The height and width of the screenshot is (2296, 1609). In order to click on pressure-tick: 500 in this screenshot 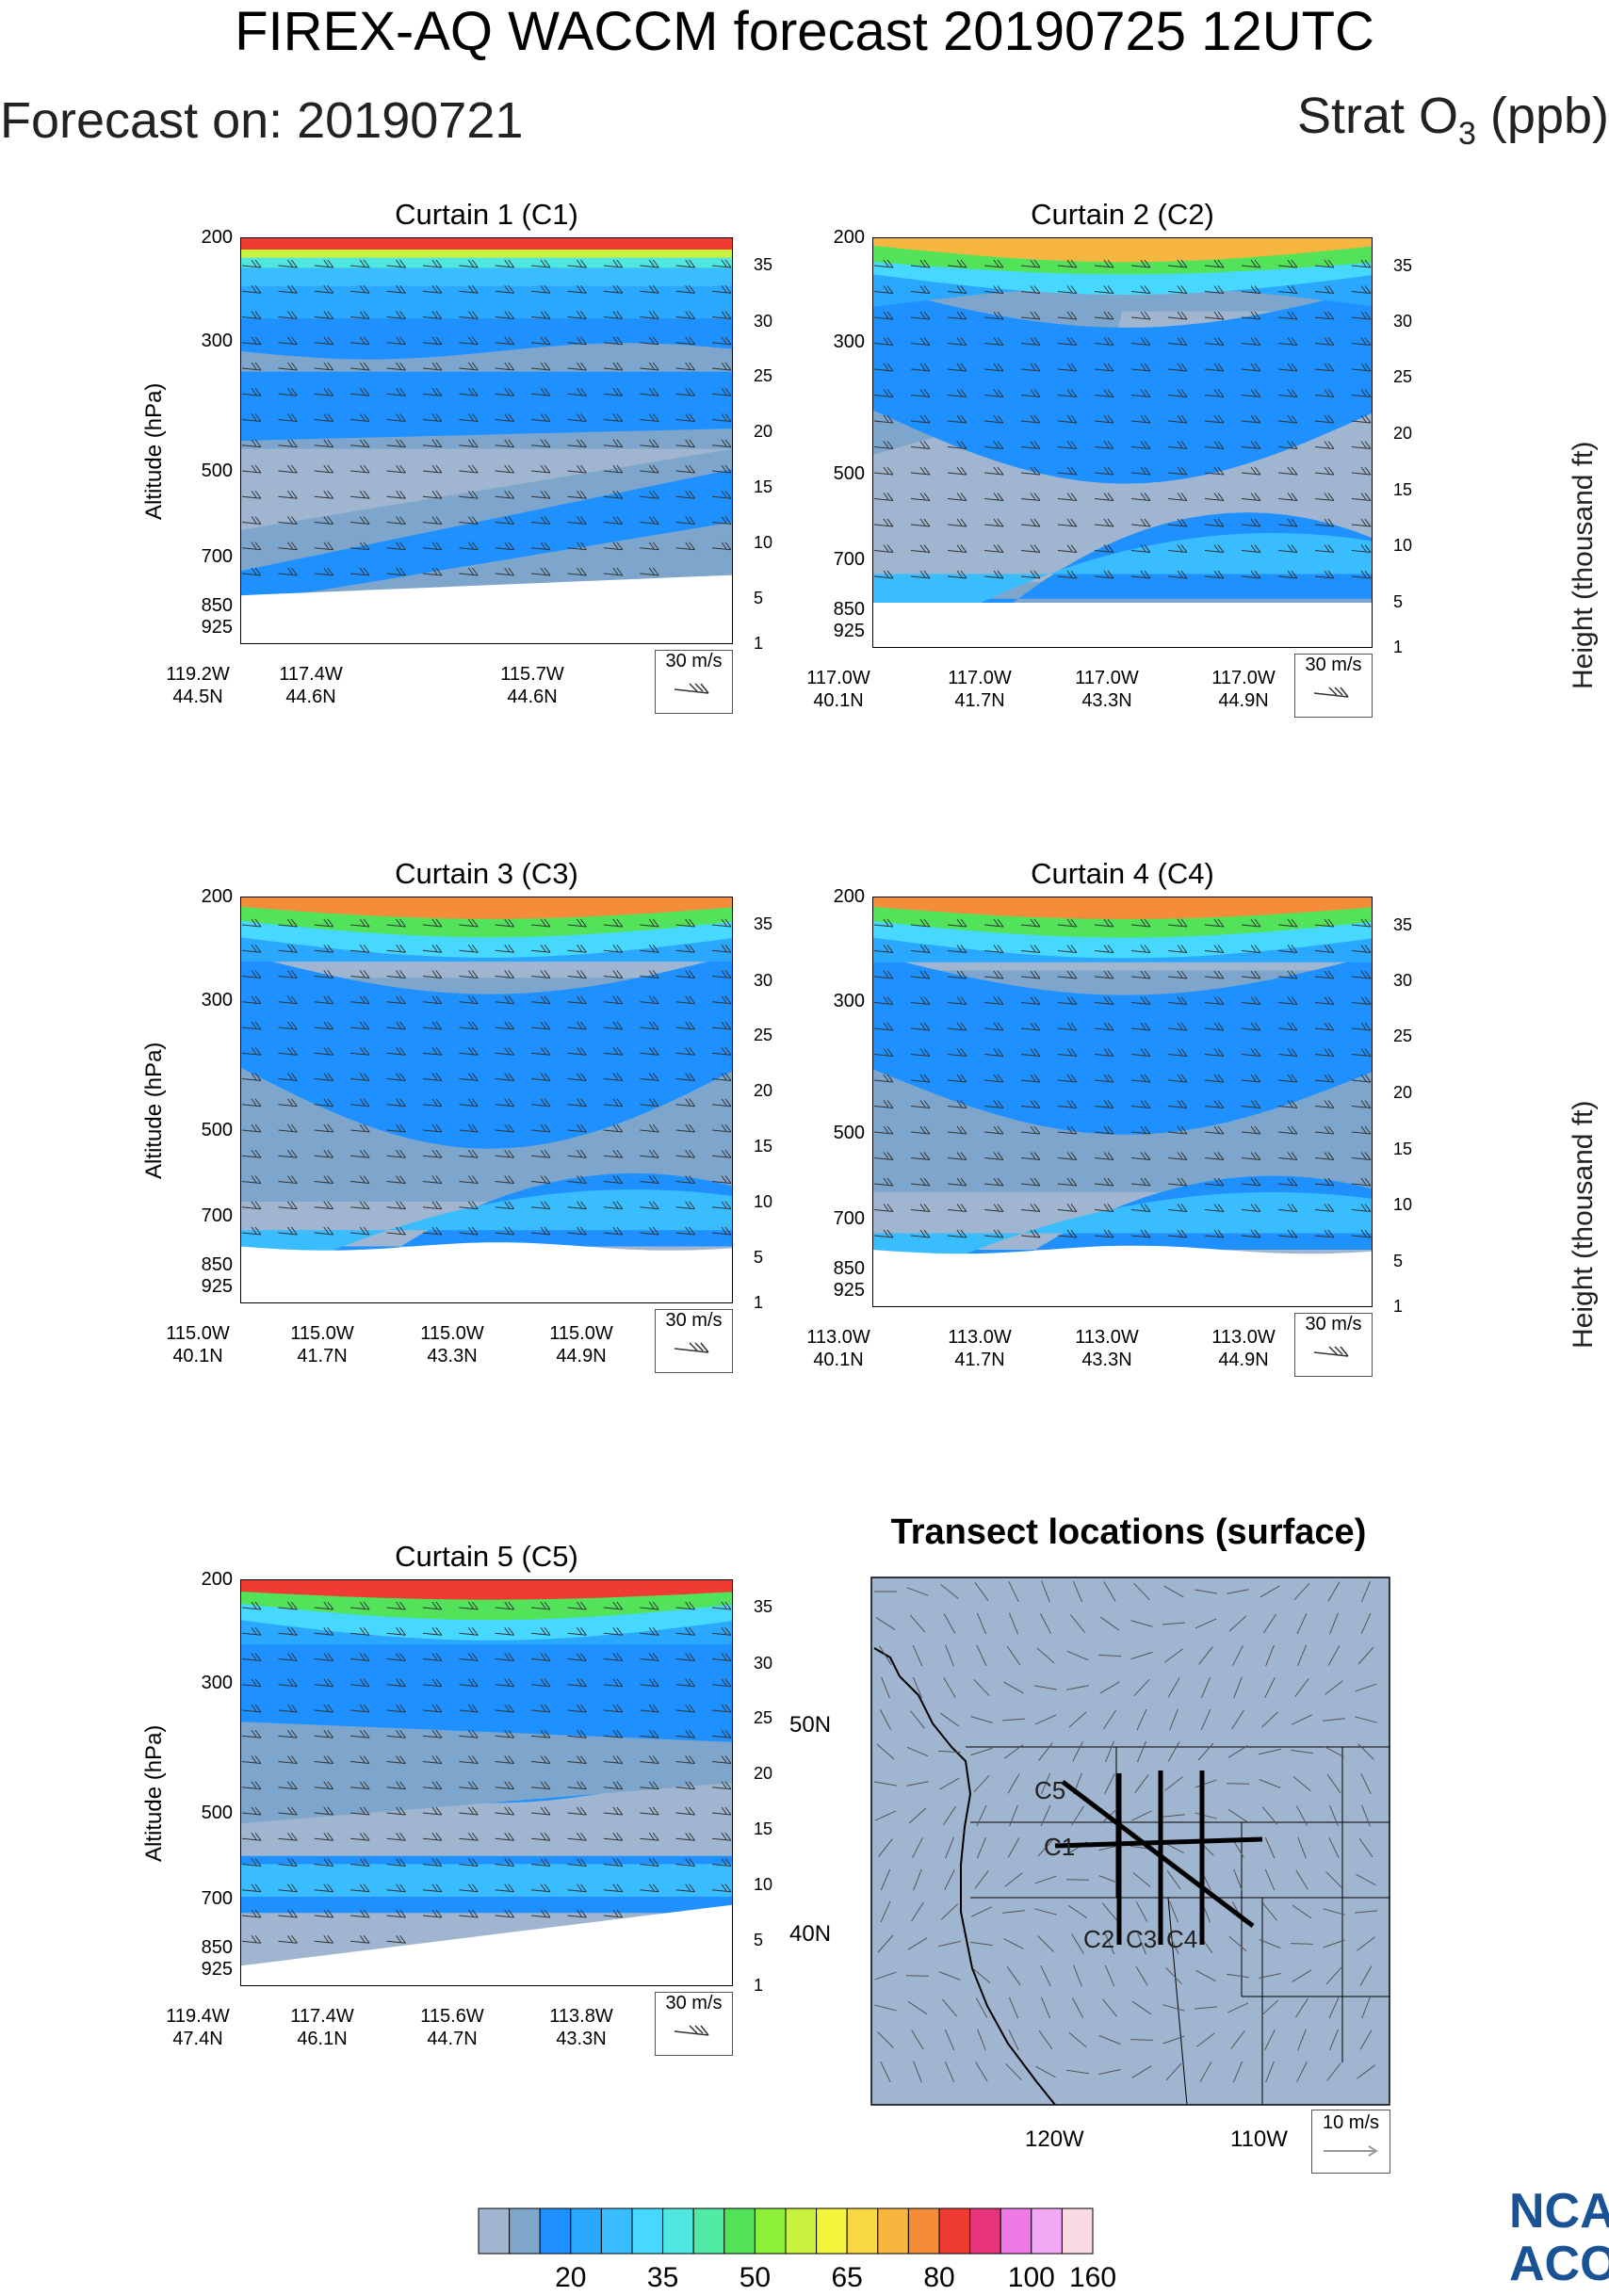, I will do `click(849, 1132)`.